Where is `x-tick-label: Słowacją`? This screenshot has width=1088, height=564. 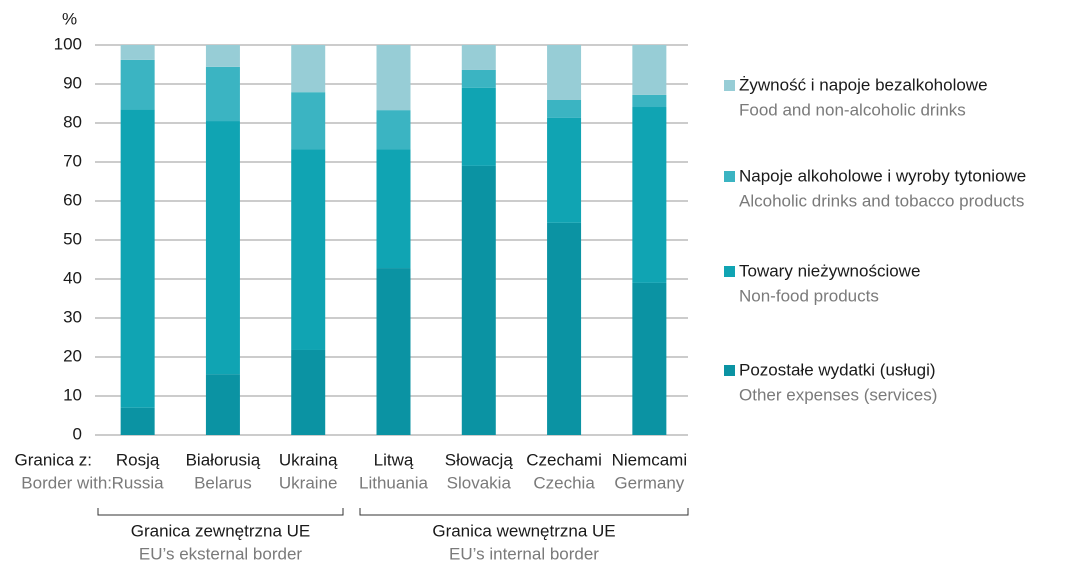
x-tick-label: Słowacją is located at coordinates (479, 459).